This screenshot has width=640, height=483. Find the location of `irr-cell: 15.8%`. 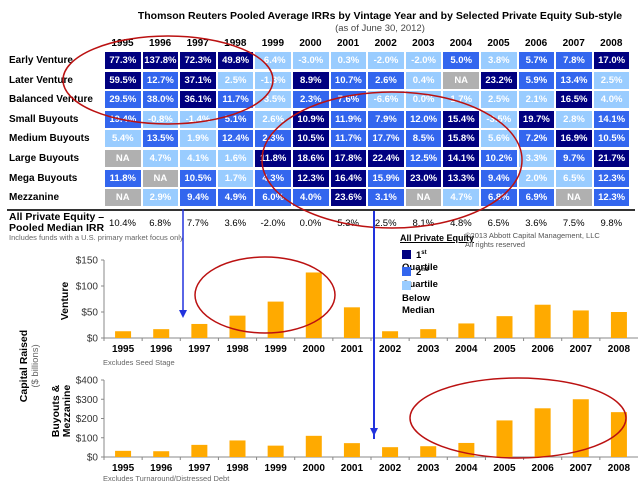

irr-cell: 15.8% is located at coordinates (461, 139).